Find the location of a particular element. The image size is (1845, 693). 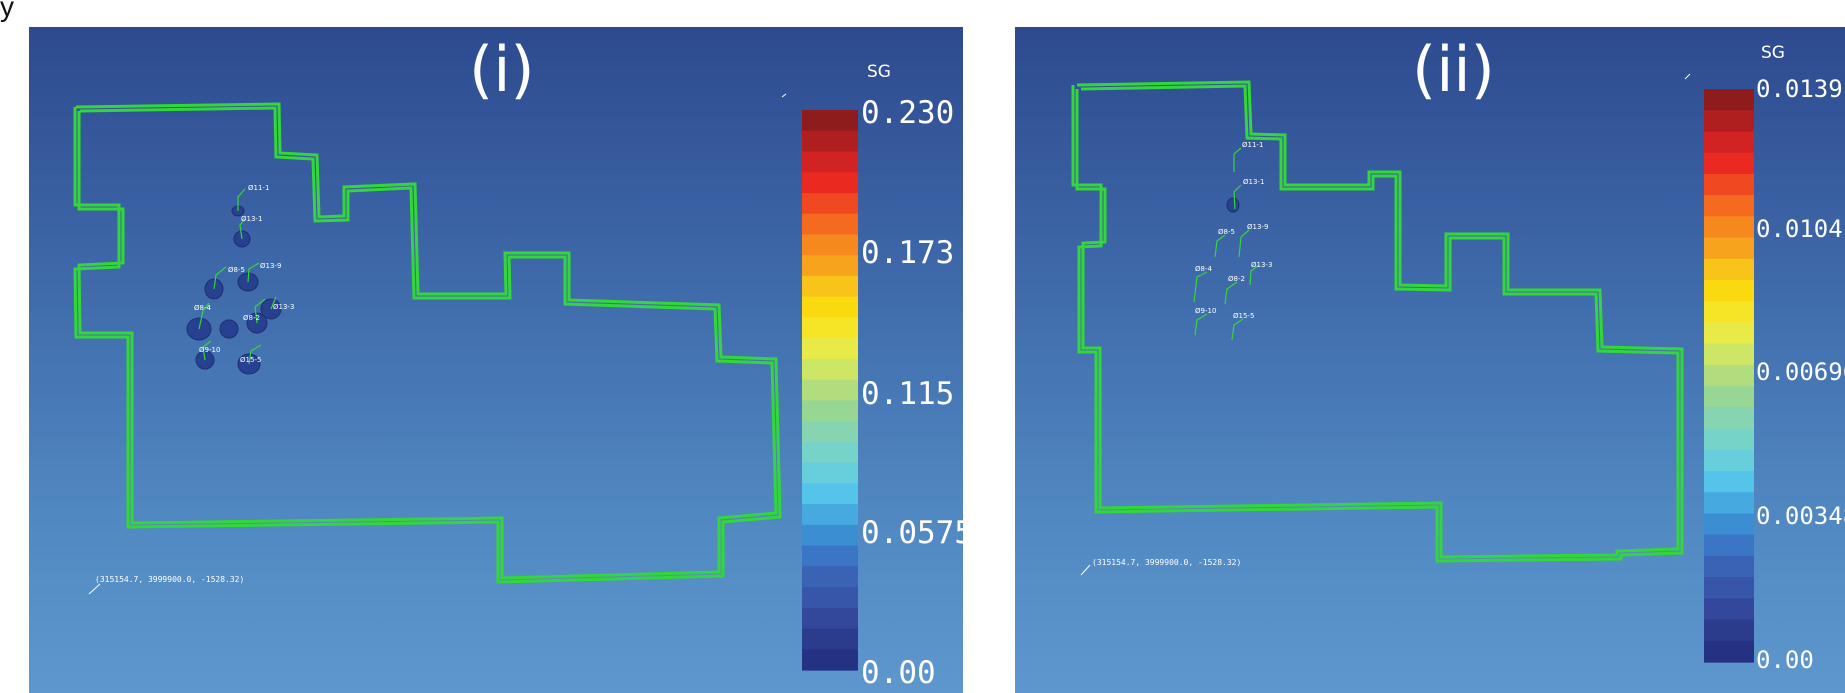

panel-label: (ii) is located at coordinates (1453, 69).